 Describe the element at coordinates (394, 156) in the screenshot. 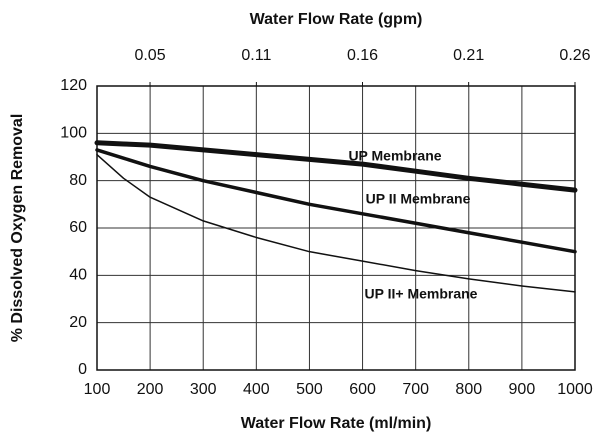

I see `series-label: UP Membrane` at that location.